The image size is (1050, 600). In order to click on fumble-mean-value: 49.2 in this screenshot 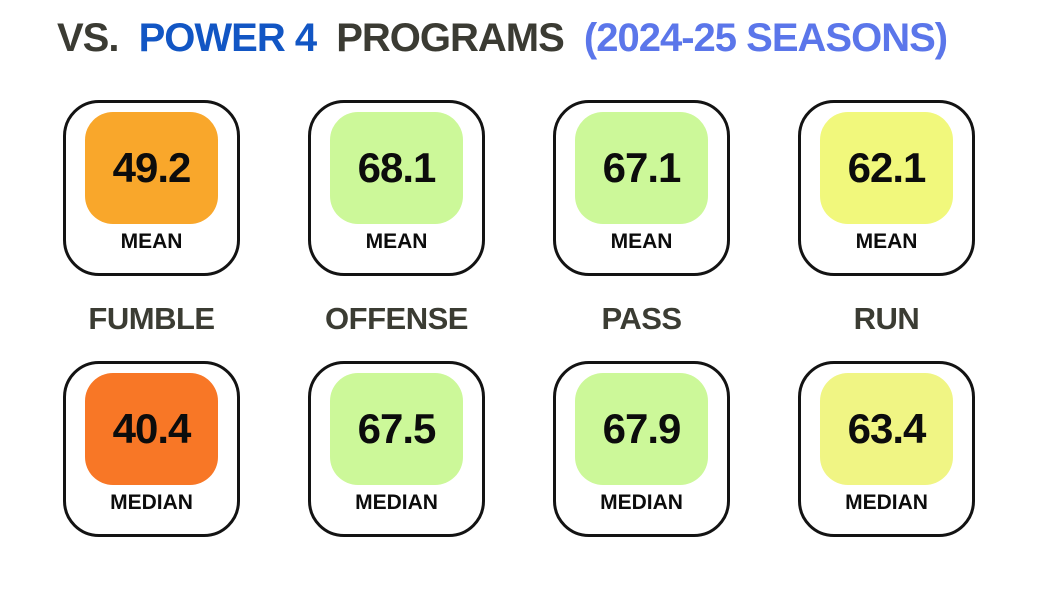, I will do `click(152, 167)`.